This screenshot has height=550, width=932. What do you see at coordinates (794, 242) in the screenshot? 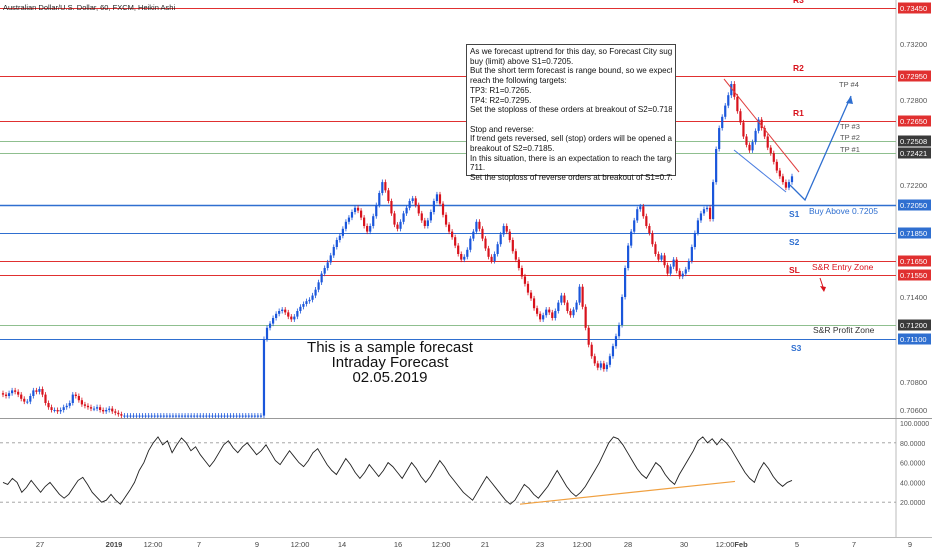
I see `level-label: S2` at bounding box center [794, 242].